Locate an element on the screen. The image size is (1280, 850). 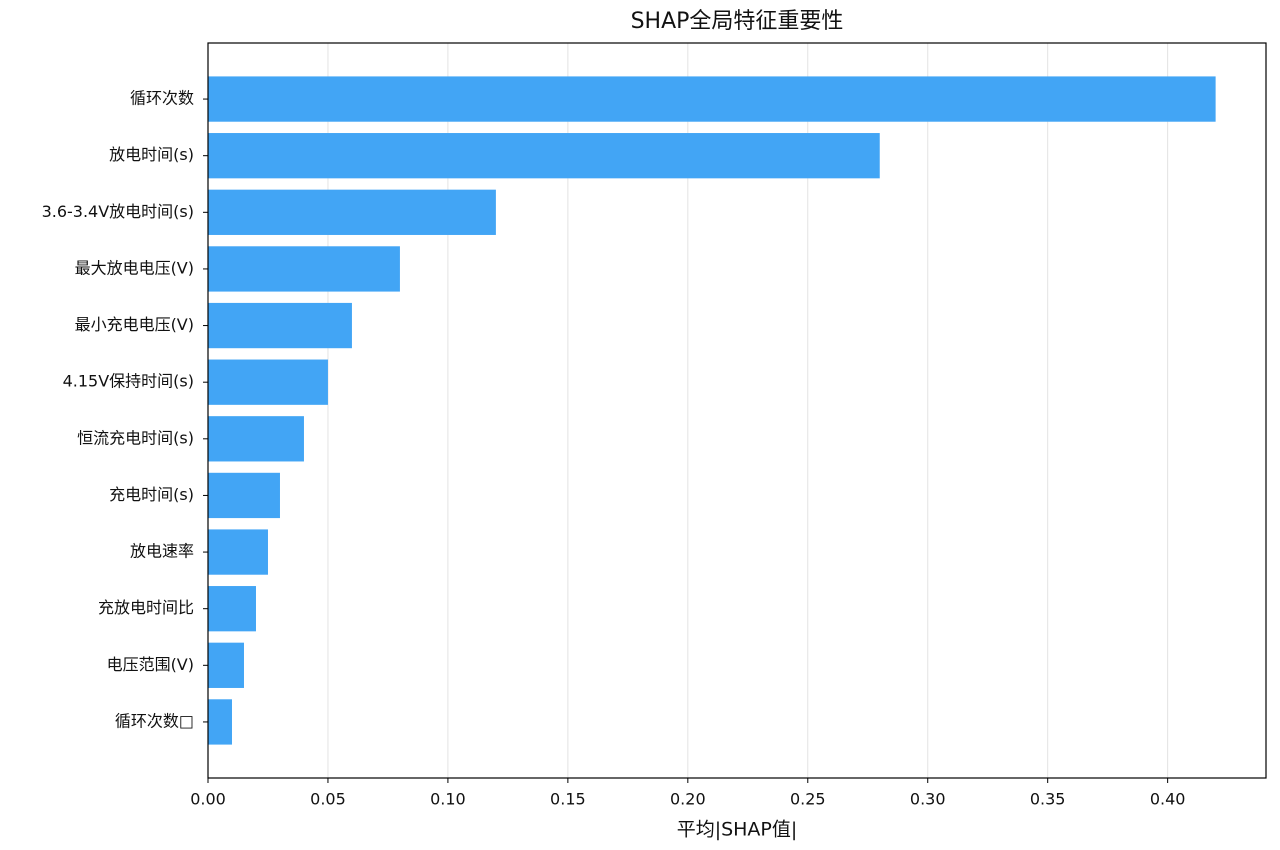
x-tick-label: 0.30 is located at coordinates (928, 799).